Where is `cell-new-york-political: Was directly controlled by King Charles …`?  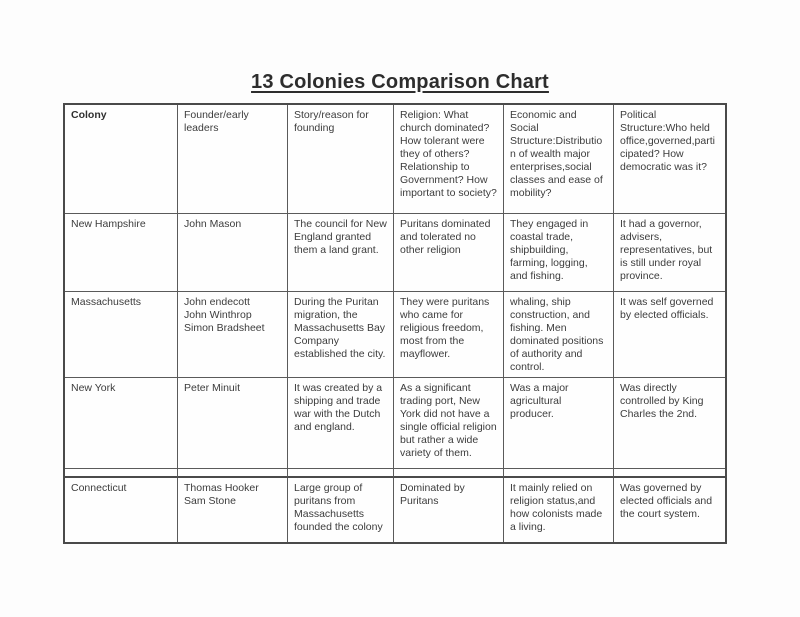 cell-new-york-political: Was directly controlled by King Charles … is located at coordinates (669, 423).